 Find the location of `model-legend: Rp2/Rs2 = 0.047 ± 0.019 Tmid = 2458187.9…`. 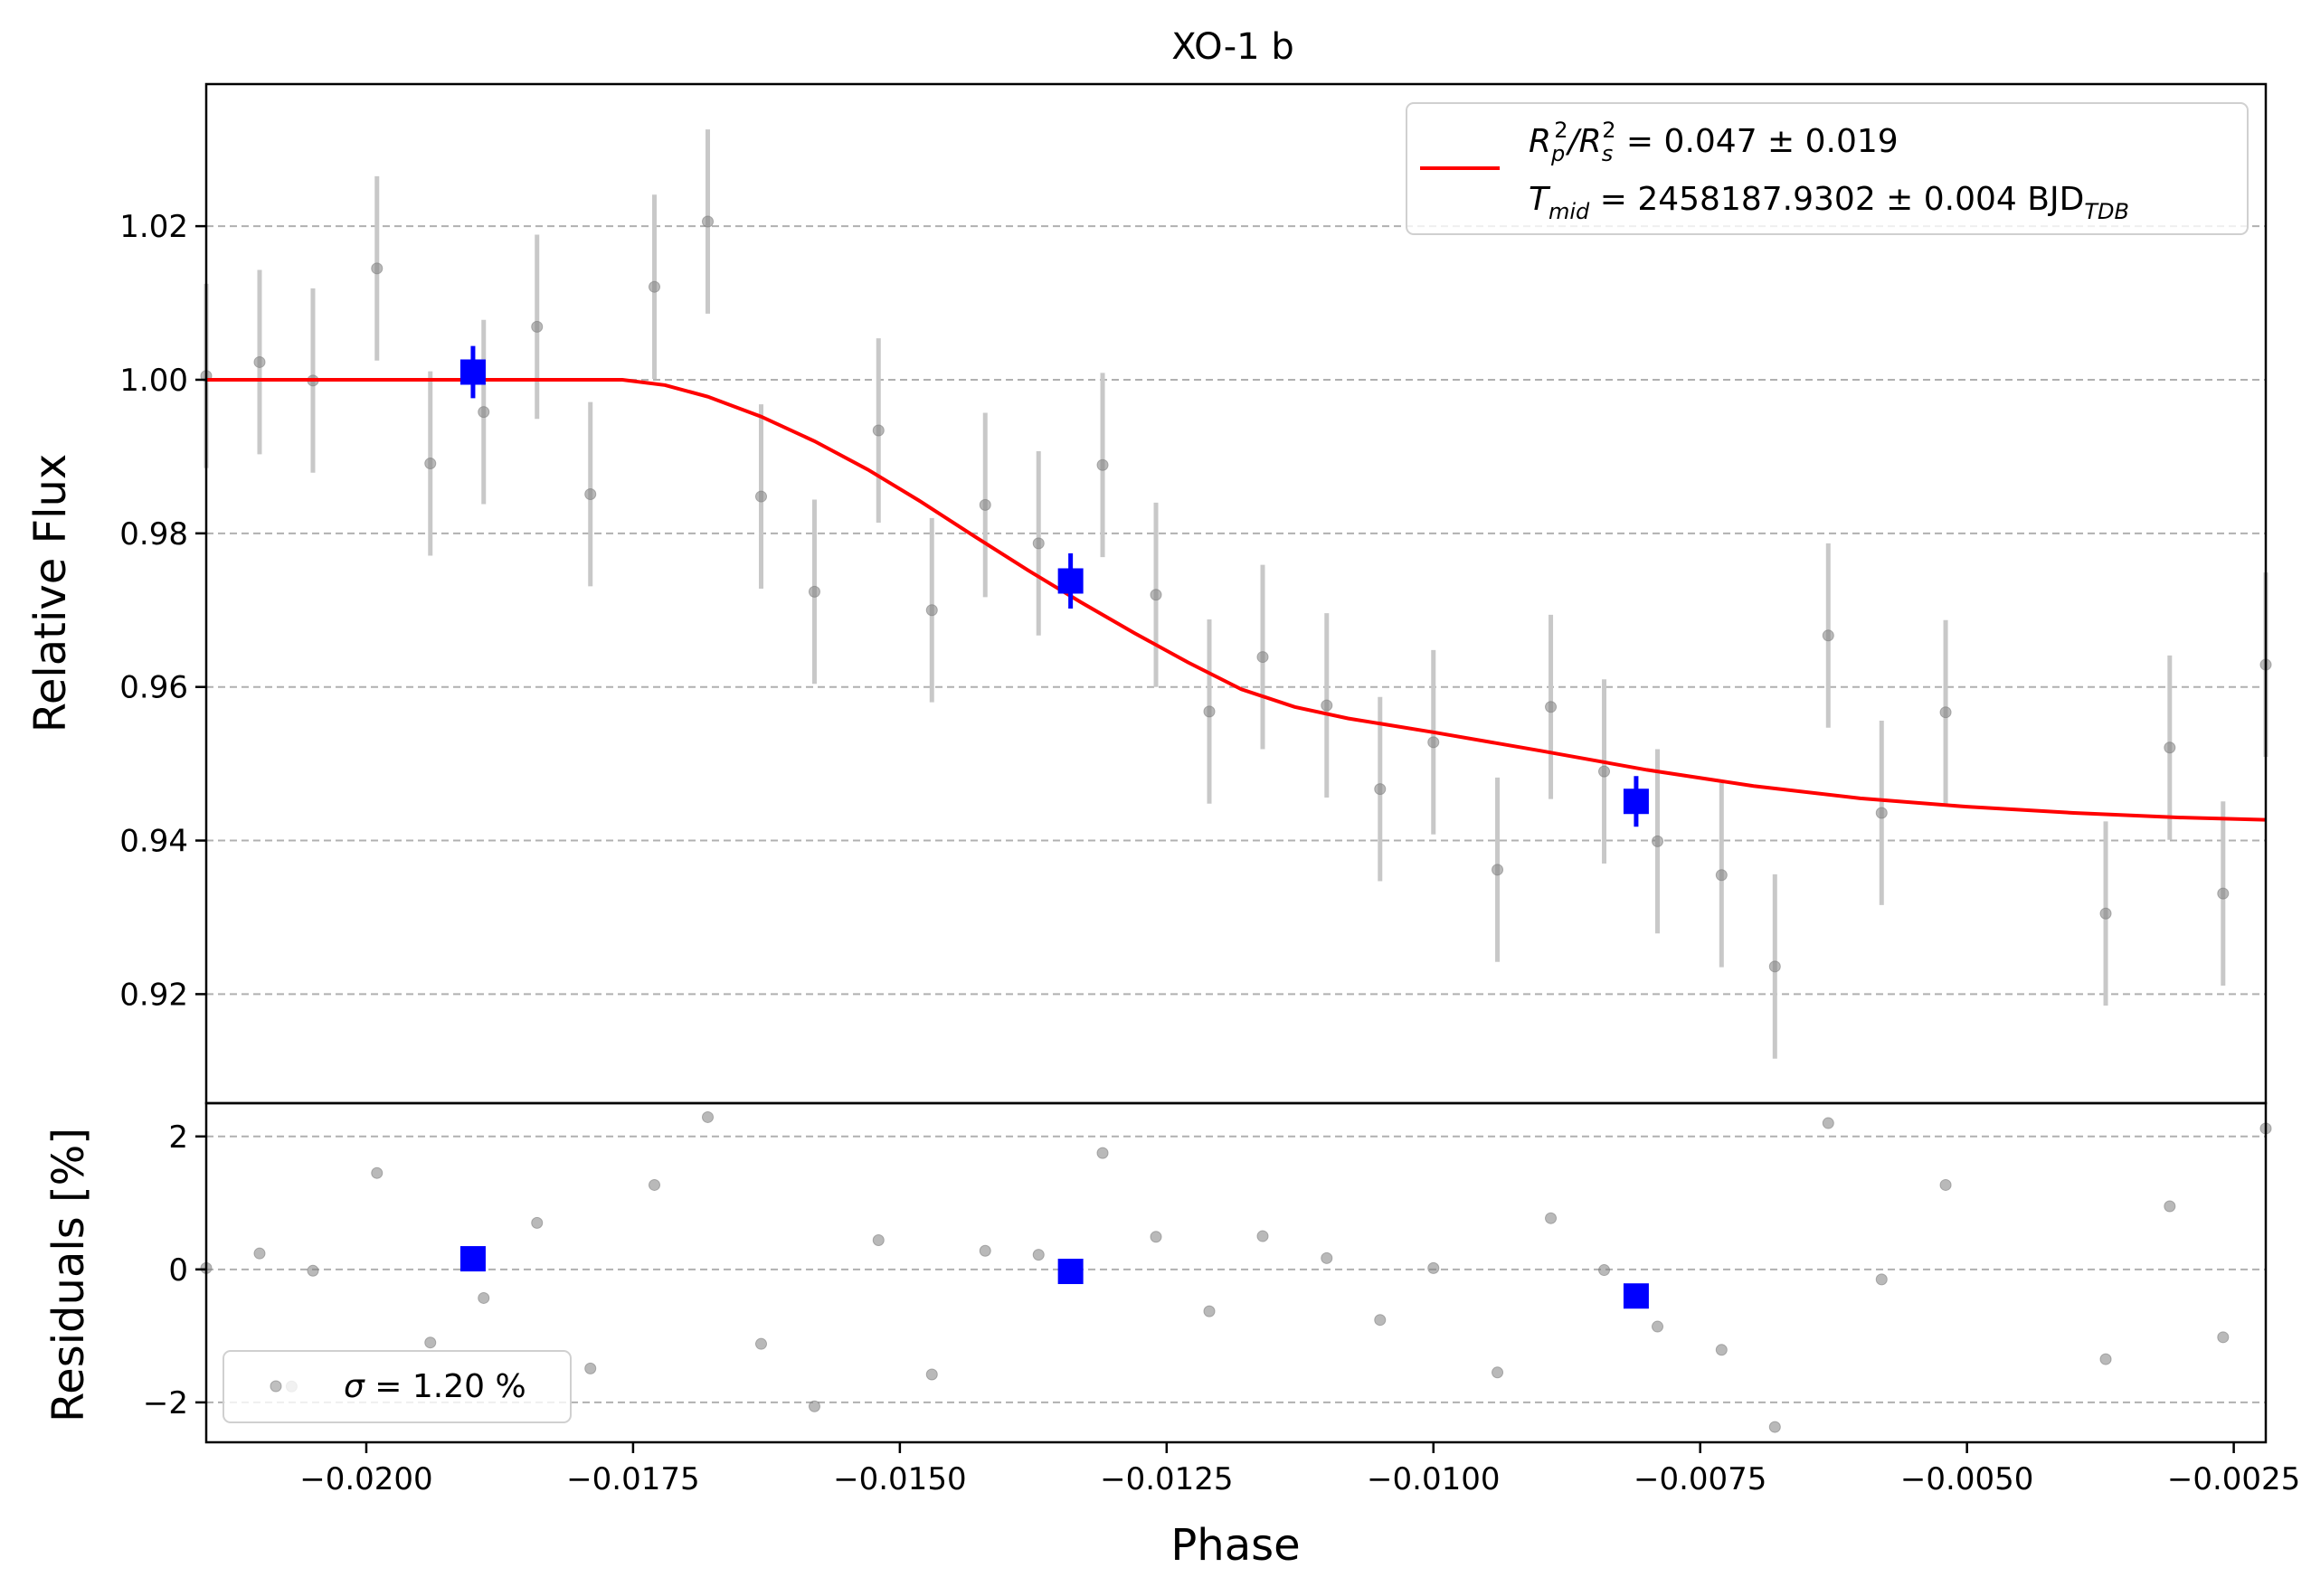

model-legend: Rp2/Rs2 = 0.047 ± 0.019 Tmid = 2458187.9… is located at coordinates (1827, 169).